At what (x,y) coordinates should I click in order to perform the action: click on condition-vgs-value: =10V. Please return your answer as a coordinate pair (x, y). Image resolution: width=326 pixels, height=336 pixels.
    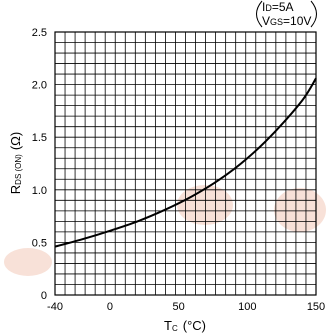
    Looking at the image, I should click on (297, 21).